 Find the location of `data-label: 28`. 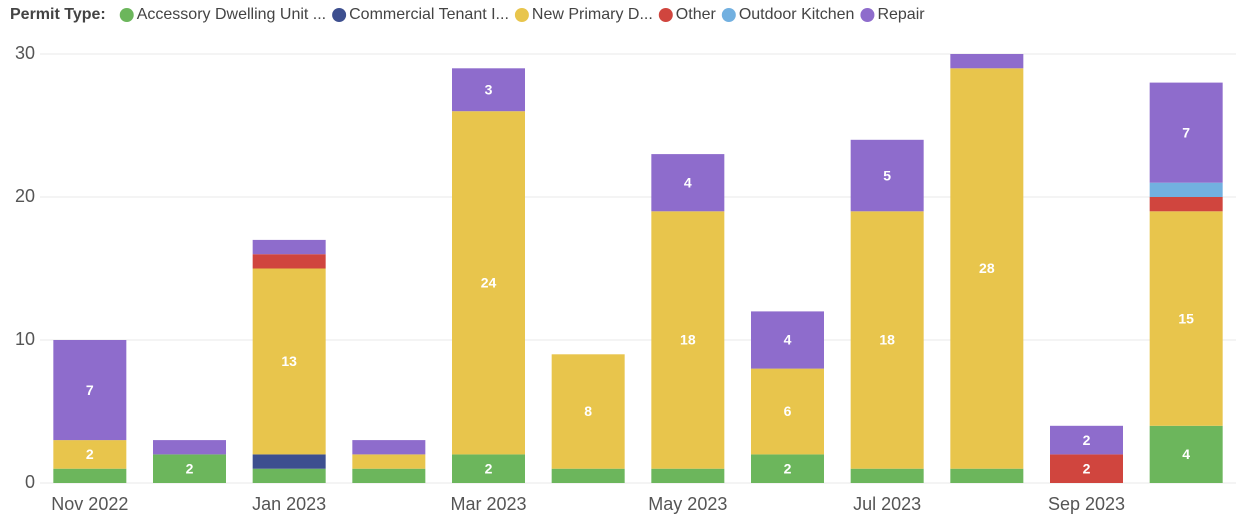

data-label: 28 is located at coordinates (987, 268).